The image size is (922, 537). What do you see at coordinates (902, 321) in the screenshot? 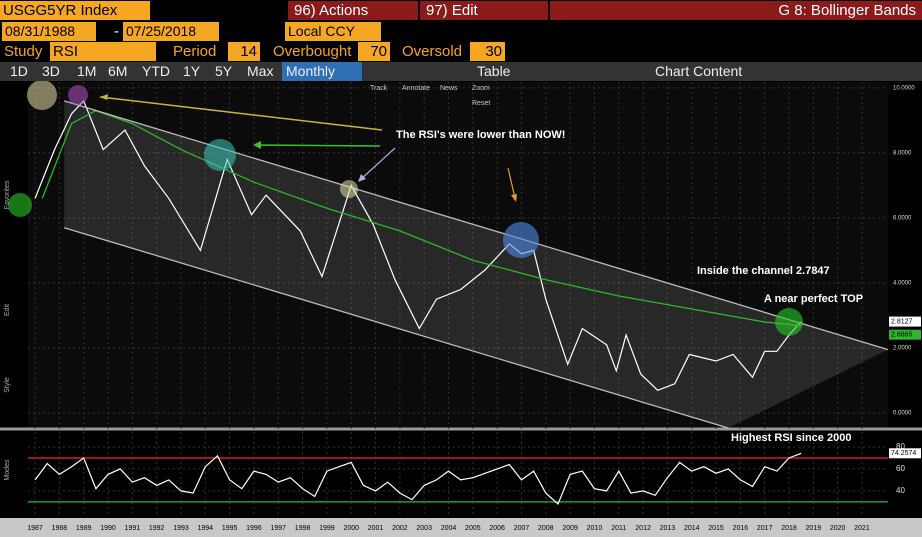
I see `value-tag-label: 2.8127` at bounding box center [902, 321].